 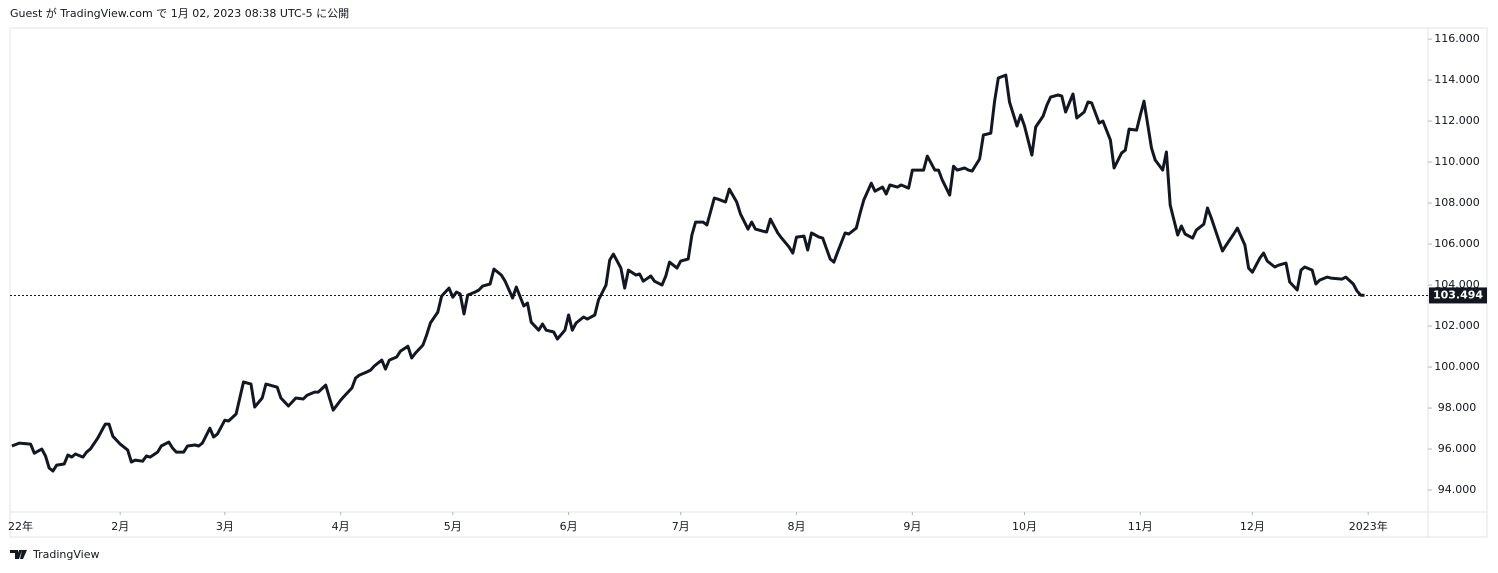 What do you see at coordinates (1457, 366) in the screenshot?
I see `y-tick-label: 100.000` at bounding box center [1457, 366].